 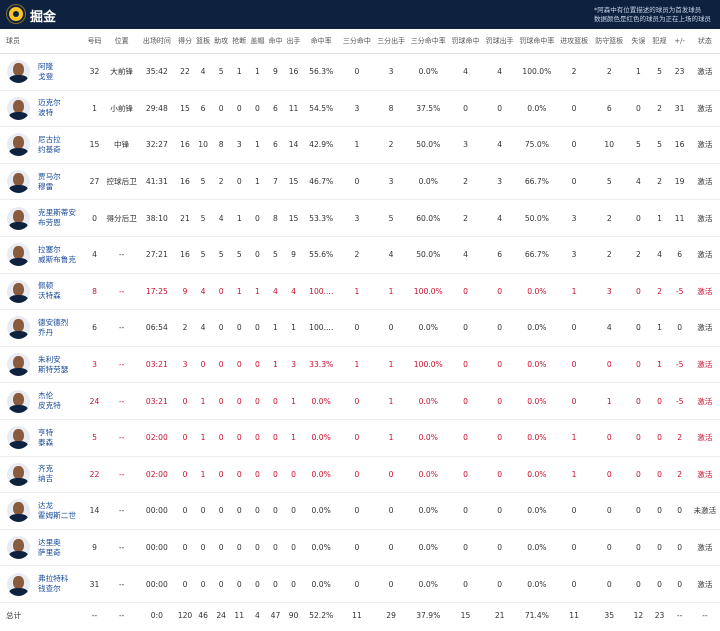 I want to click on player-name-link: 达龙 霍姆斯二世, so click(x=57, y=510).